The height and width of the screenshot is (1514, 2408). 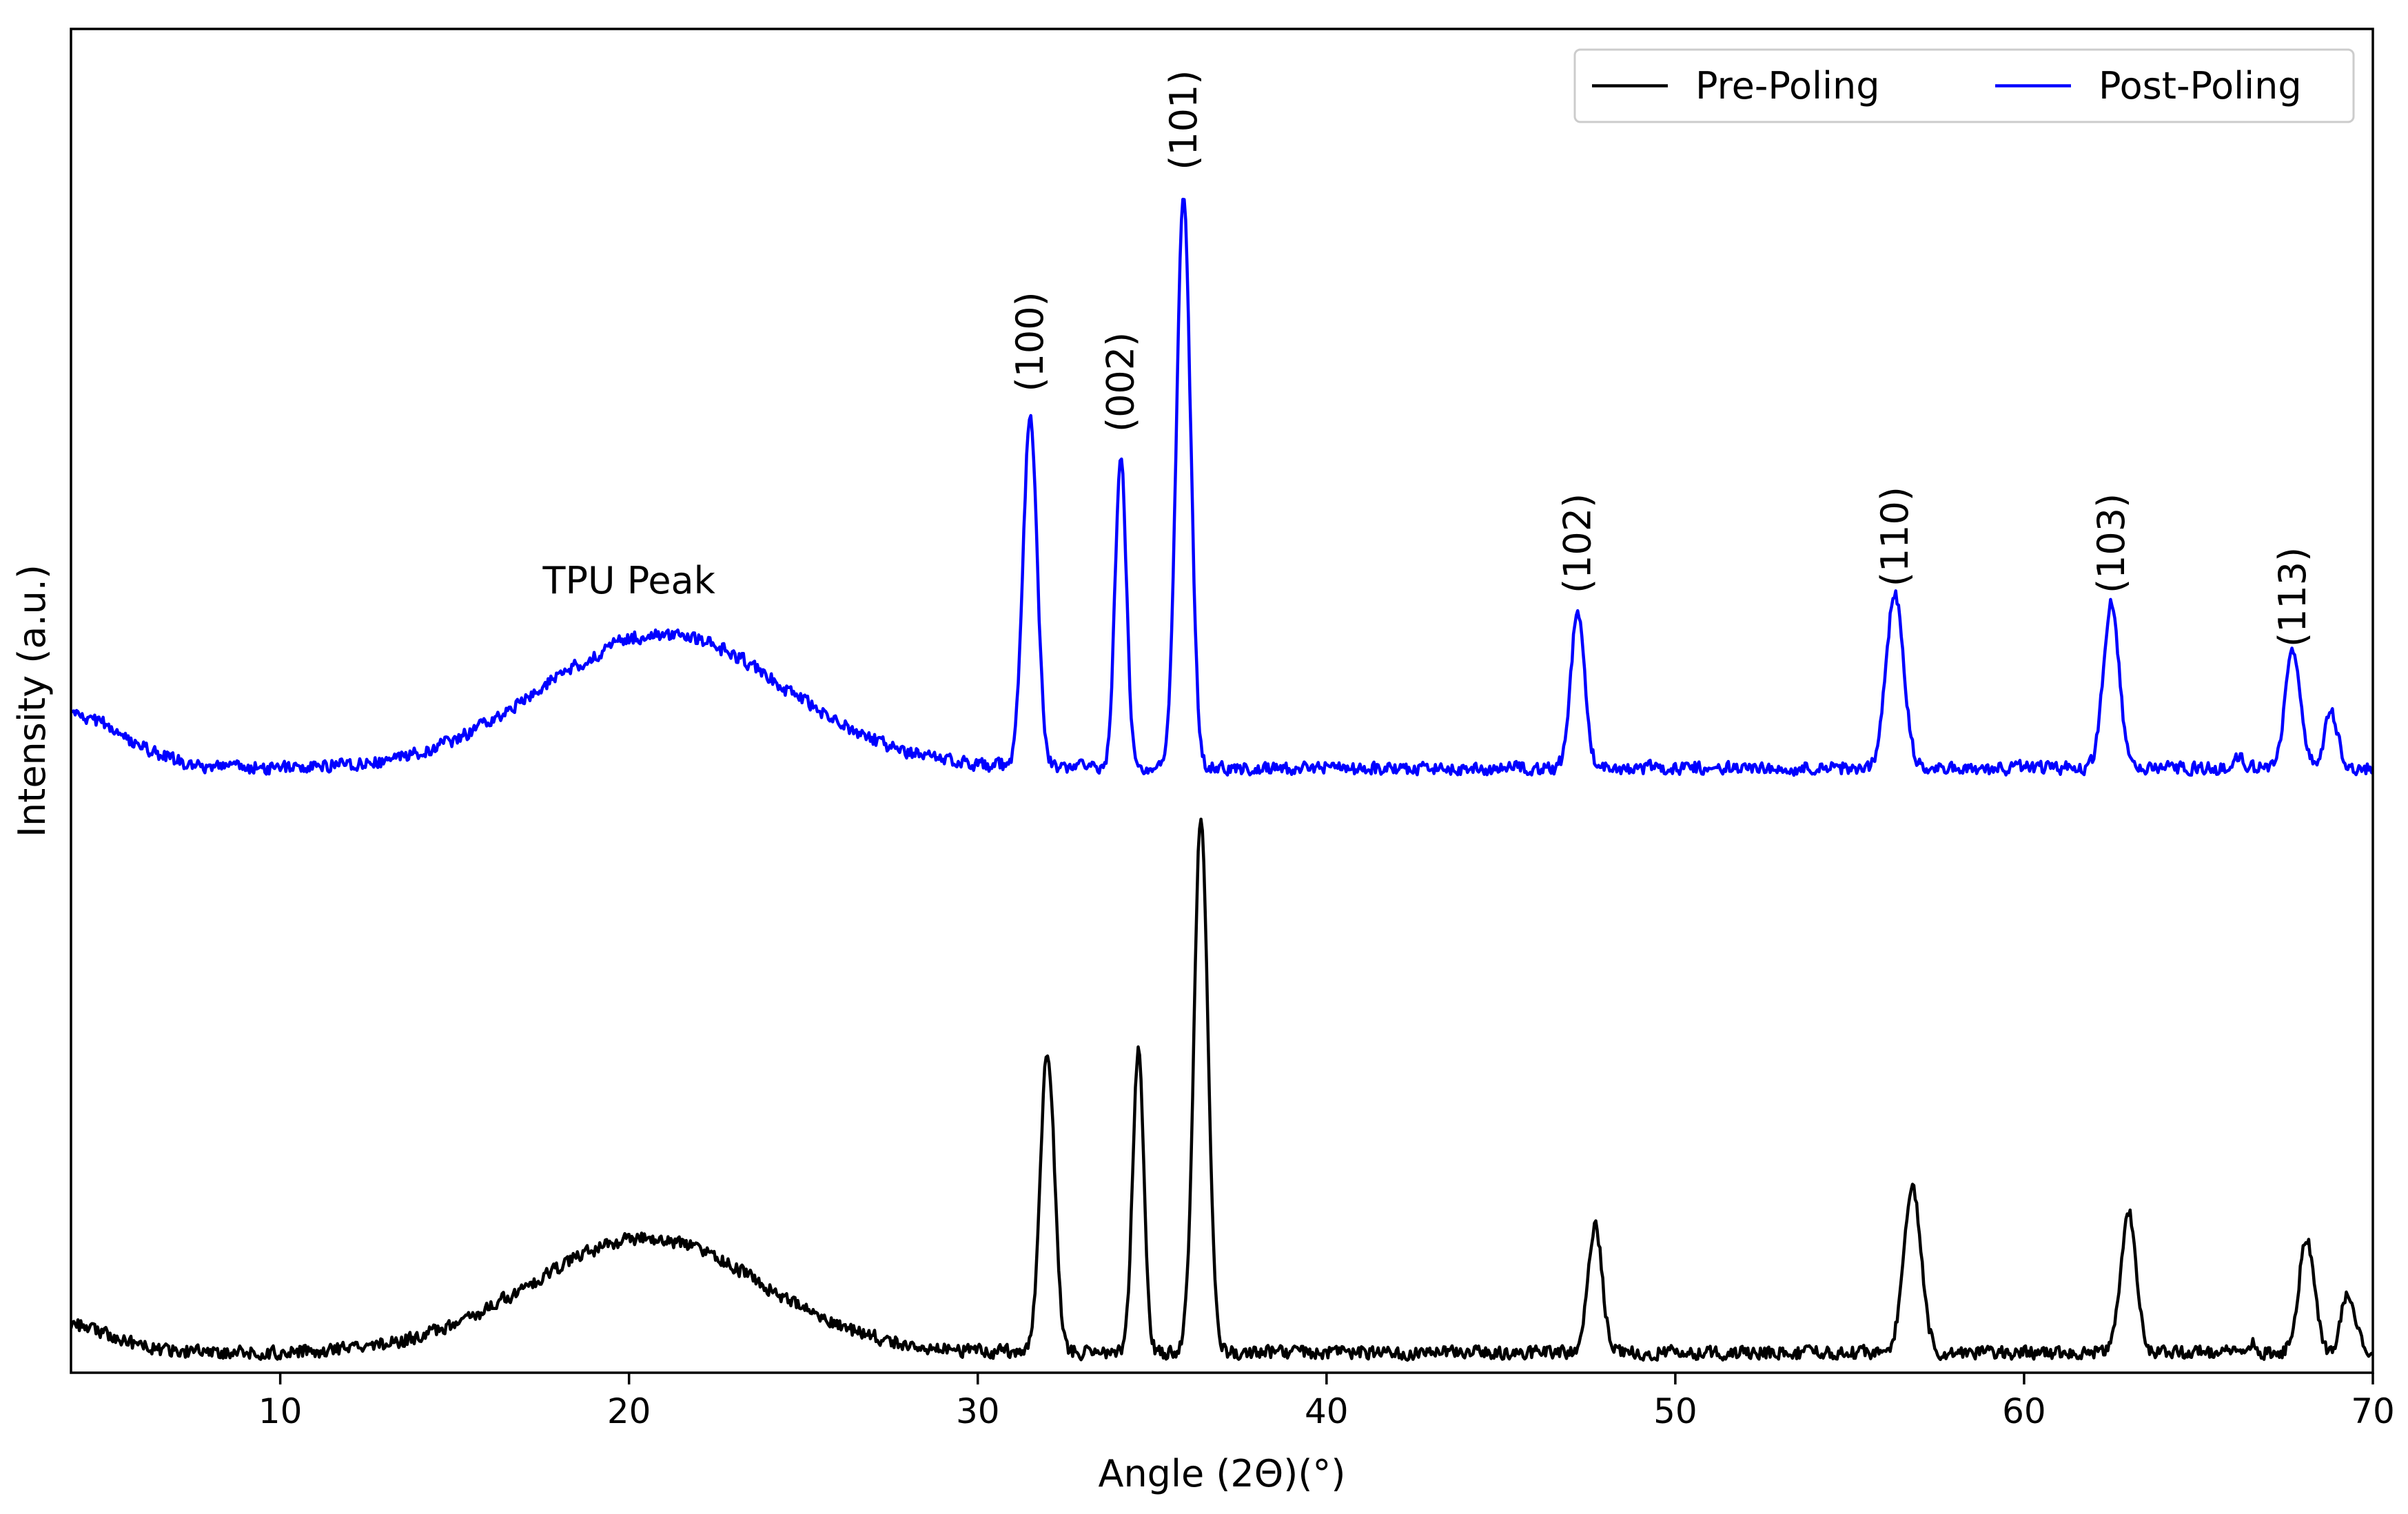 I want to click on legend-label-post-poling: Post-Poling, so click(x=2201, y=86).